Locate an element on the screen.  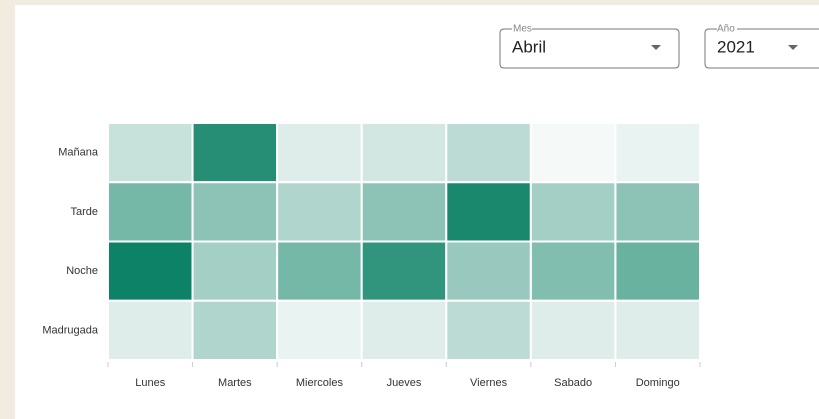
x-tick-label: Viernes is located at coordinates (489, 383).